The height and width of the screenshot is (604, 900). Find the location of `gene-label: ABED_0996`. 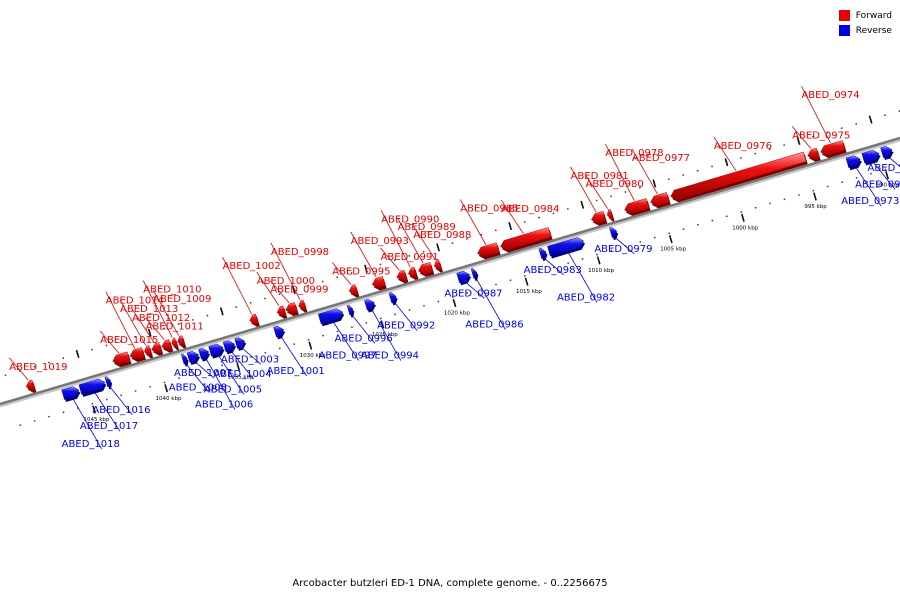

gene-label: ABED_0996 is located at coordinates (364, 338).